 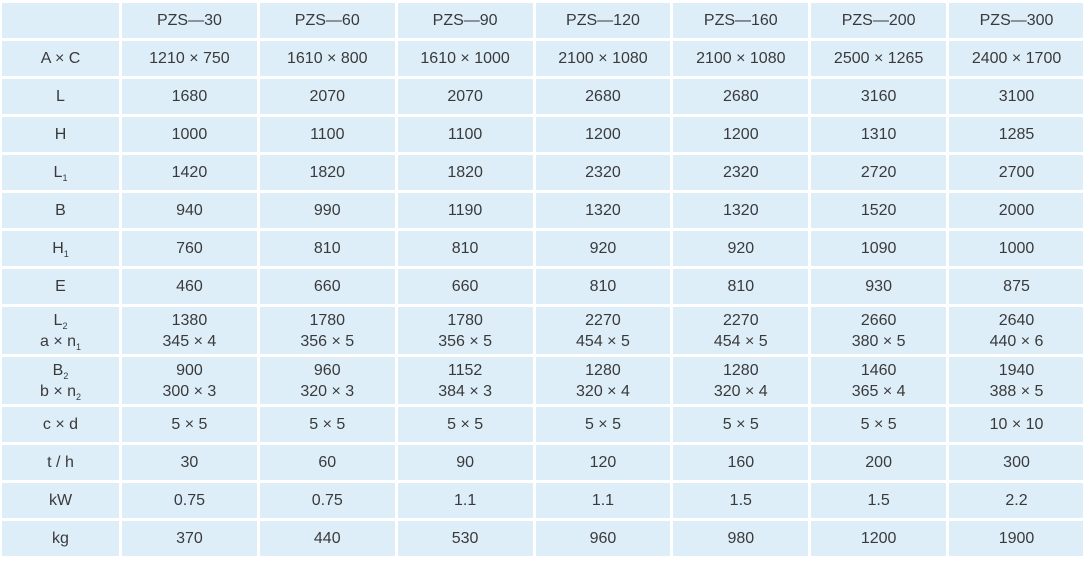 What do you see at coordinates (1016, 20) in the screenshot?
I see `header-cell-model: PZS—300` at bounding box center [1016, 20].